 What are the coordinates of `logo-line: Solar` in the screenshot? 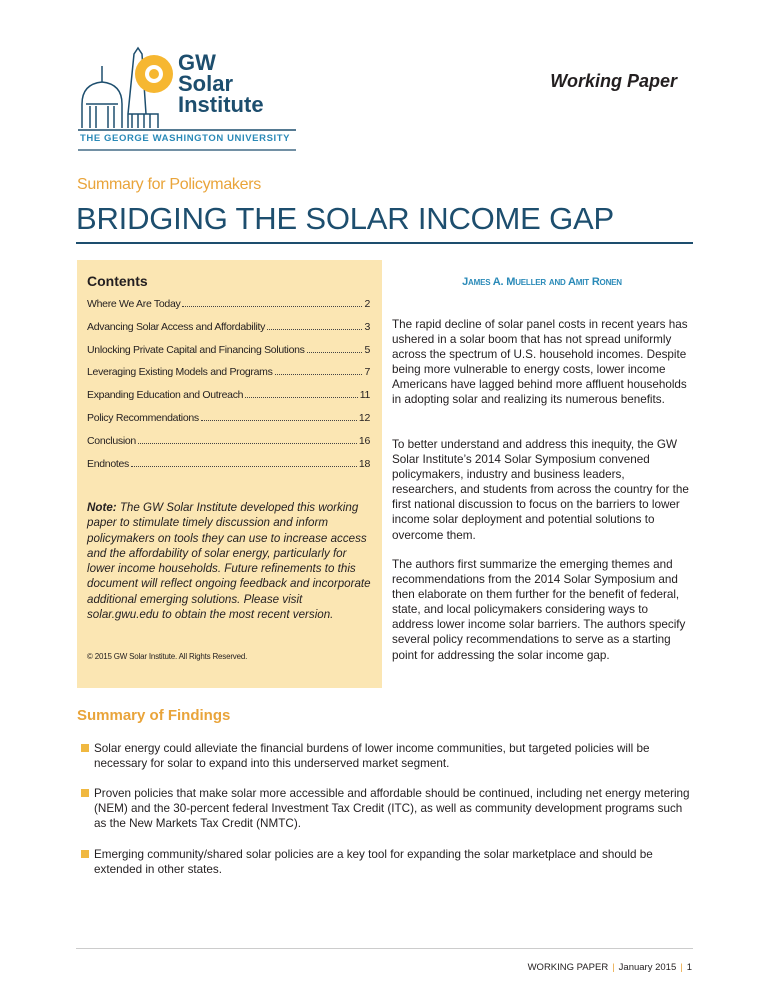 It's located at (206, 83).